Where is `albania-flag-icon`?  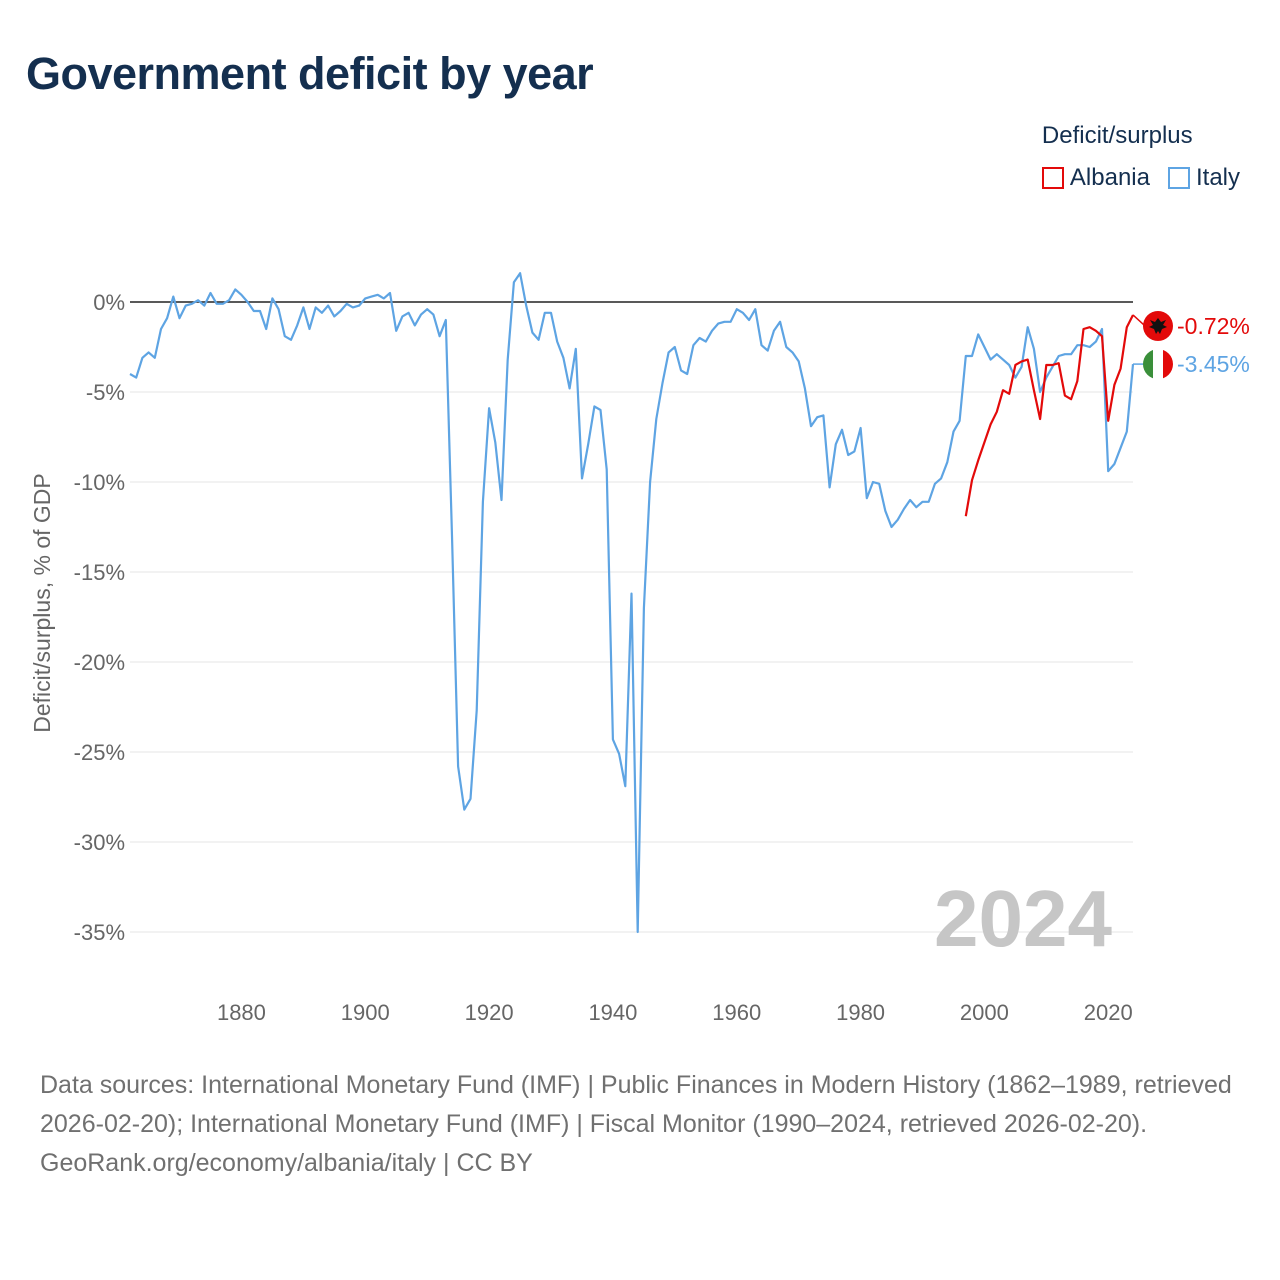 albania-flag-icon is located at coordinates (1158, 325).